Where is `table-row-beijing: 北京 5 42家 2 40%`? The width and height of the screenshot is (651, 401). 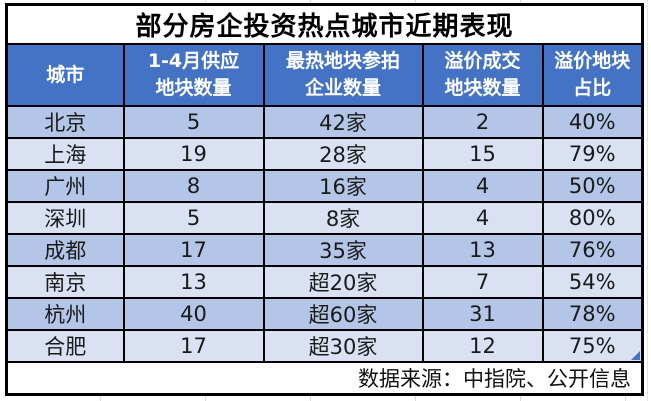 table-row-beijing: 北京 5 42家 2 40% is located at coordinates (324, 122).